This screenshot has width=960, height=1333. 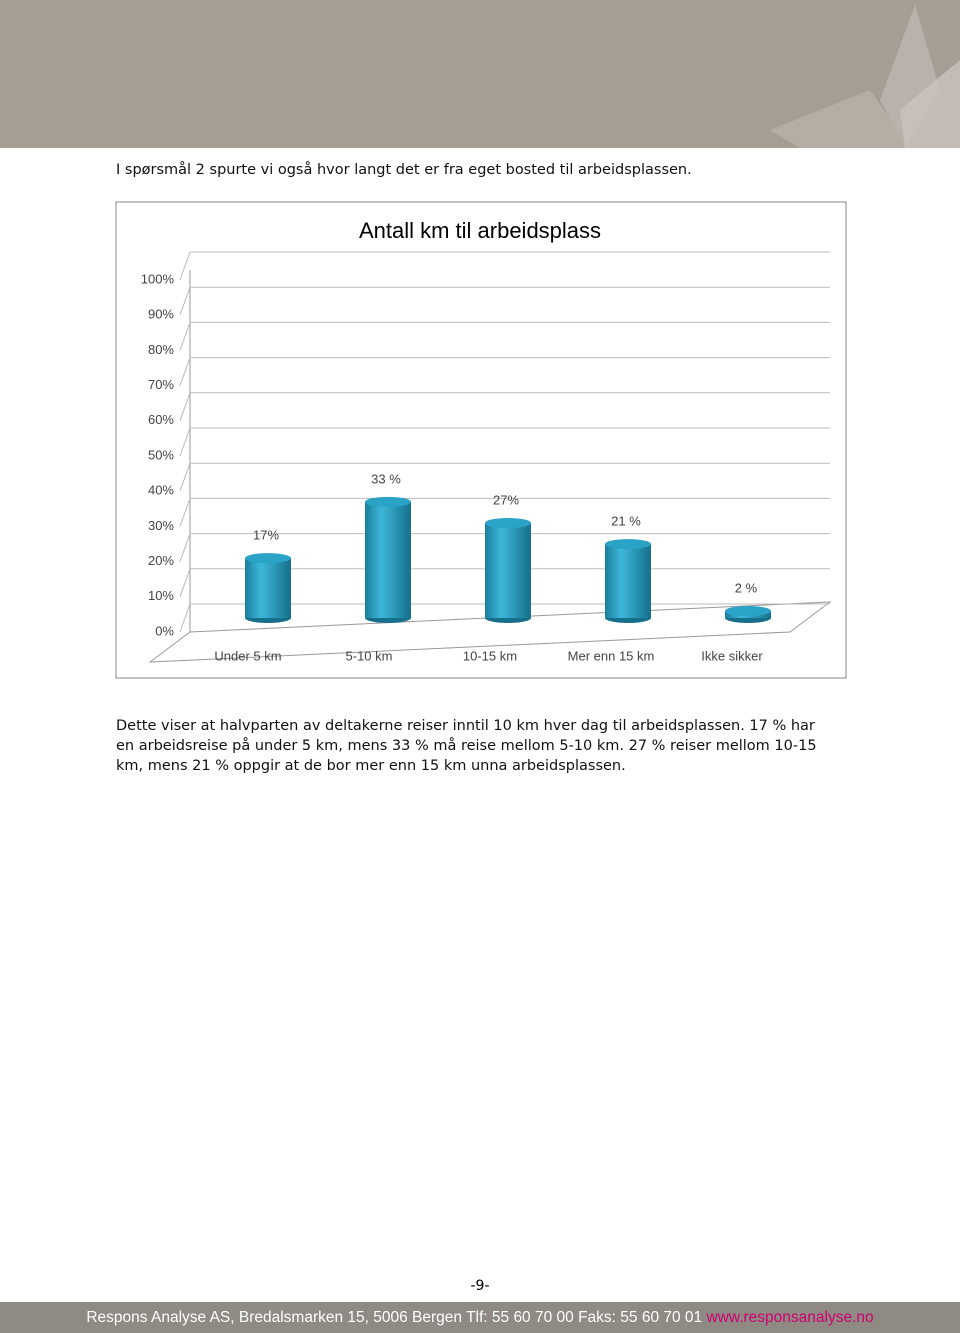 I want to click on y-tick-label: 90%, so click(x=161, y=314).